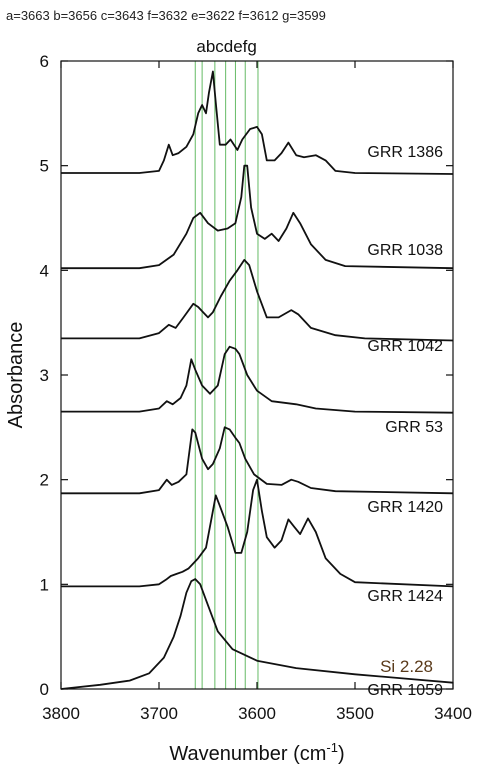 The width and height of the screenshot is (480, 784). Describe the element at coordinates (44, 270) in the screenshot. I see `y-tick-label: 4` at that location.